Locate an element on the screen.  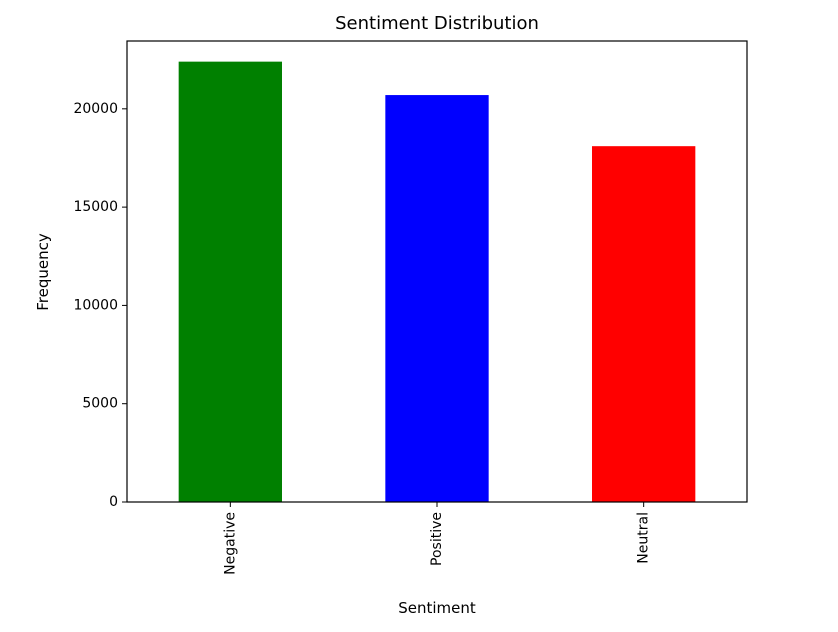
x-tick-label: Negative is located at coordinates (230, 543).